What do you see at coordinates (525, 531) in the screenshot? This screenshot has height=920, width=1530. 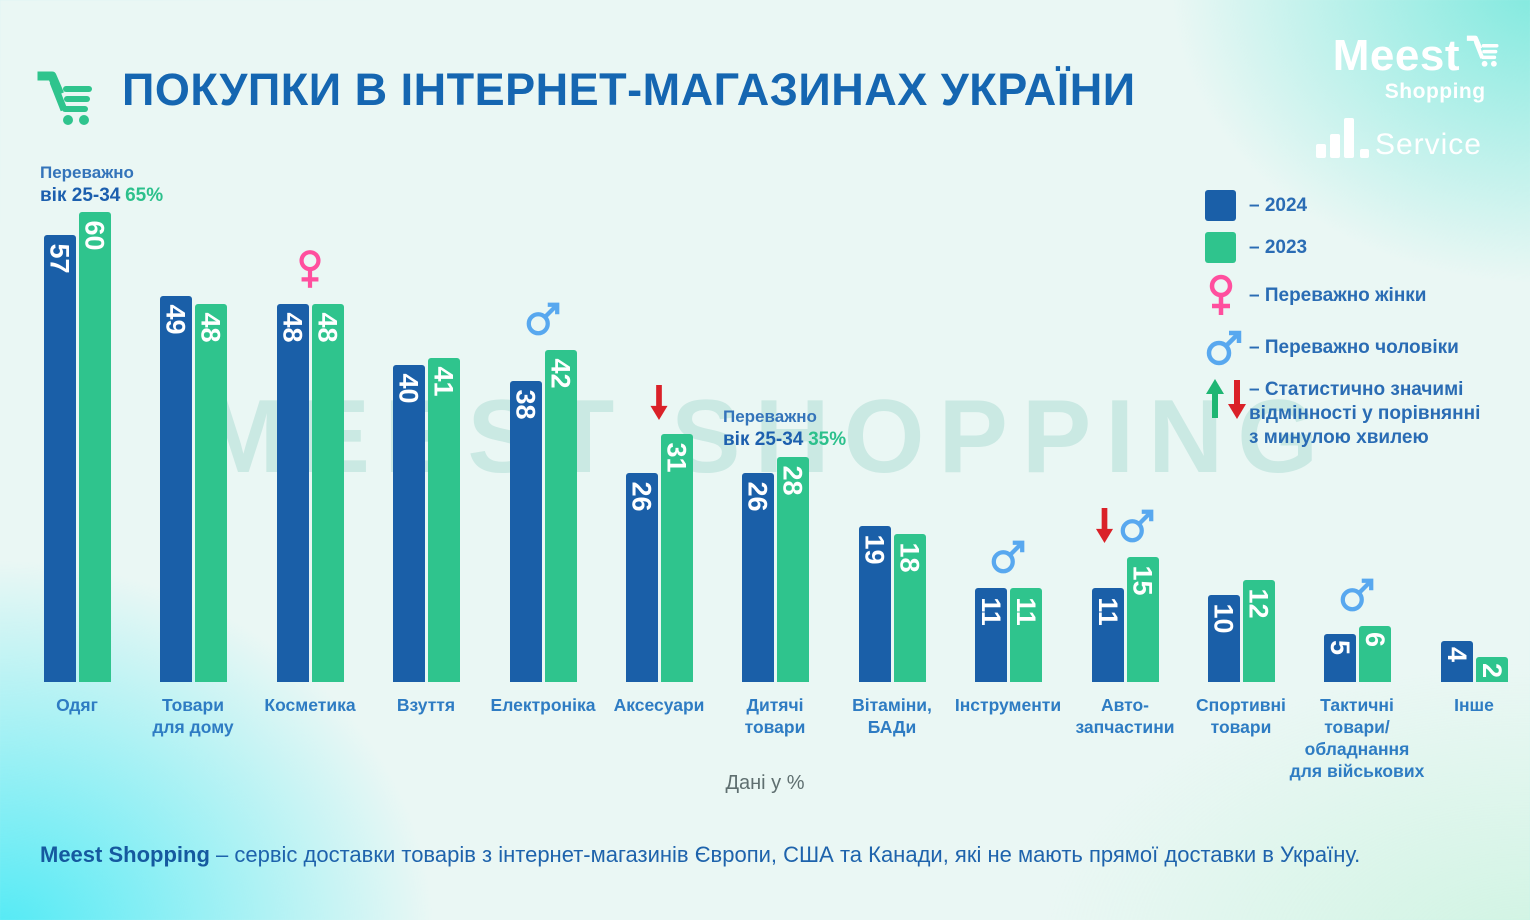 I see `bar-2024: 38` at bounding box center [525, 531].